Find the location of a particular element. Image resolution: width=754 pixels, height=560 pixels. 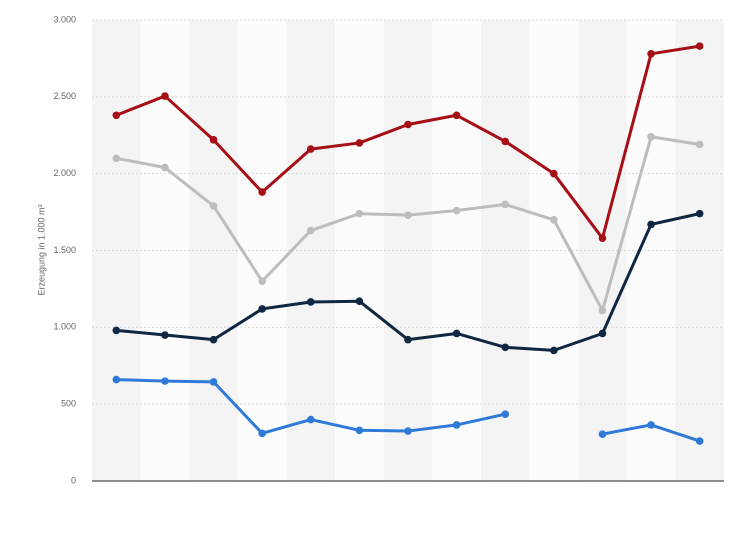

y-tick-label: 2.000 is located at coordinates (64, 173).